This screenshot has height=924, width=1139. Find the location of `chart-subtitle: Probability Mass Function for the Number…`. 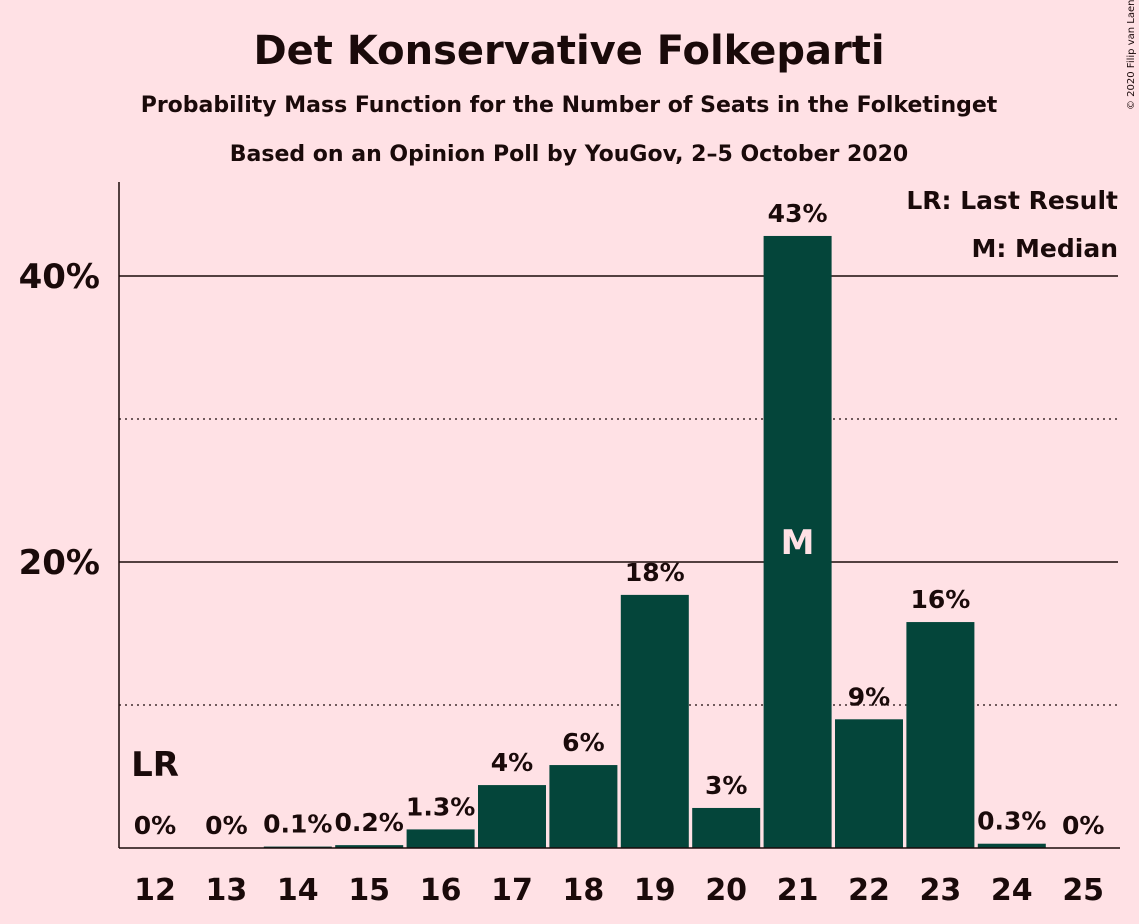

chart-subtitle: Probability Mass Function for the Number… is located at coordinates (569, 105).